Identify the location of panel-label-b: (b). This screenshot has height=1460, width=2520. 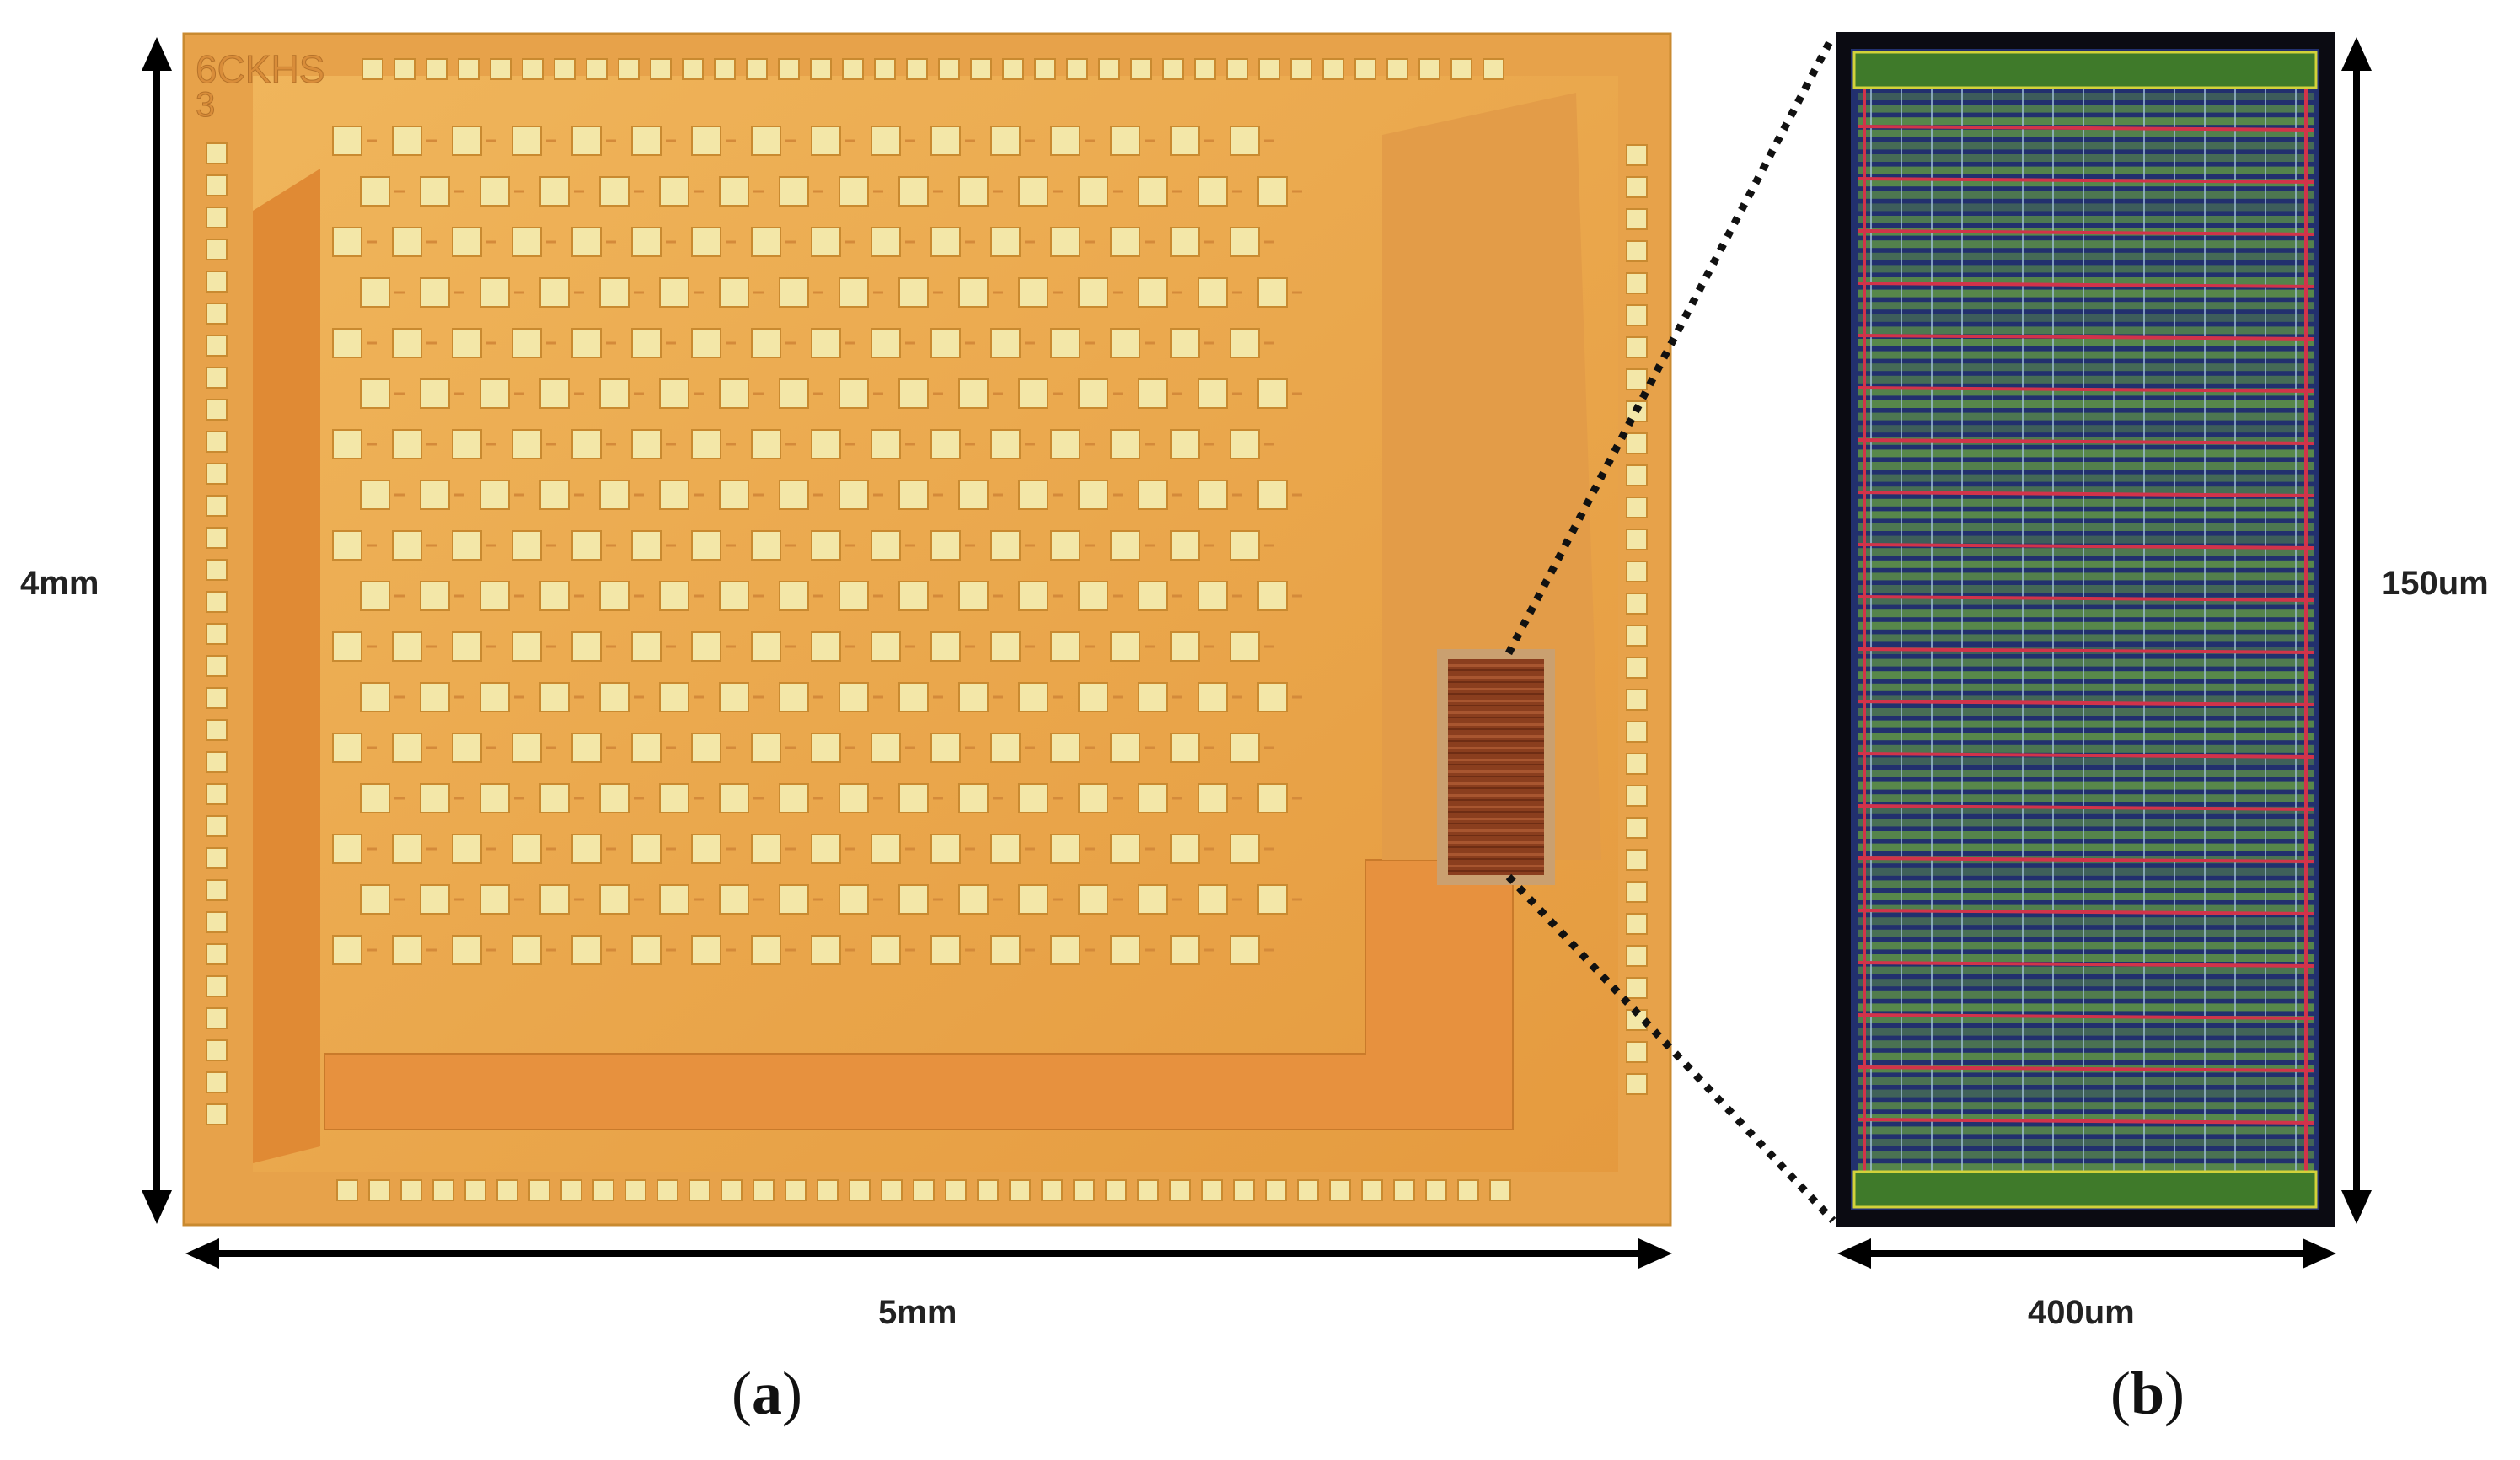
(2147, 1393).